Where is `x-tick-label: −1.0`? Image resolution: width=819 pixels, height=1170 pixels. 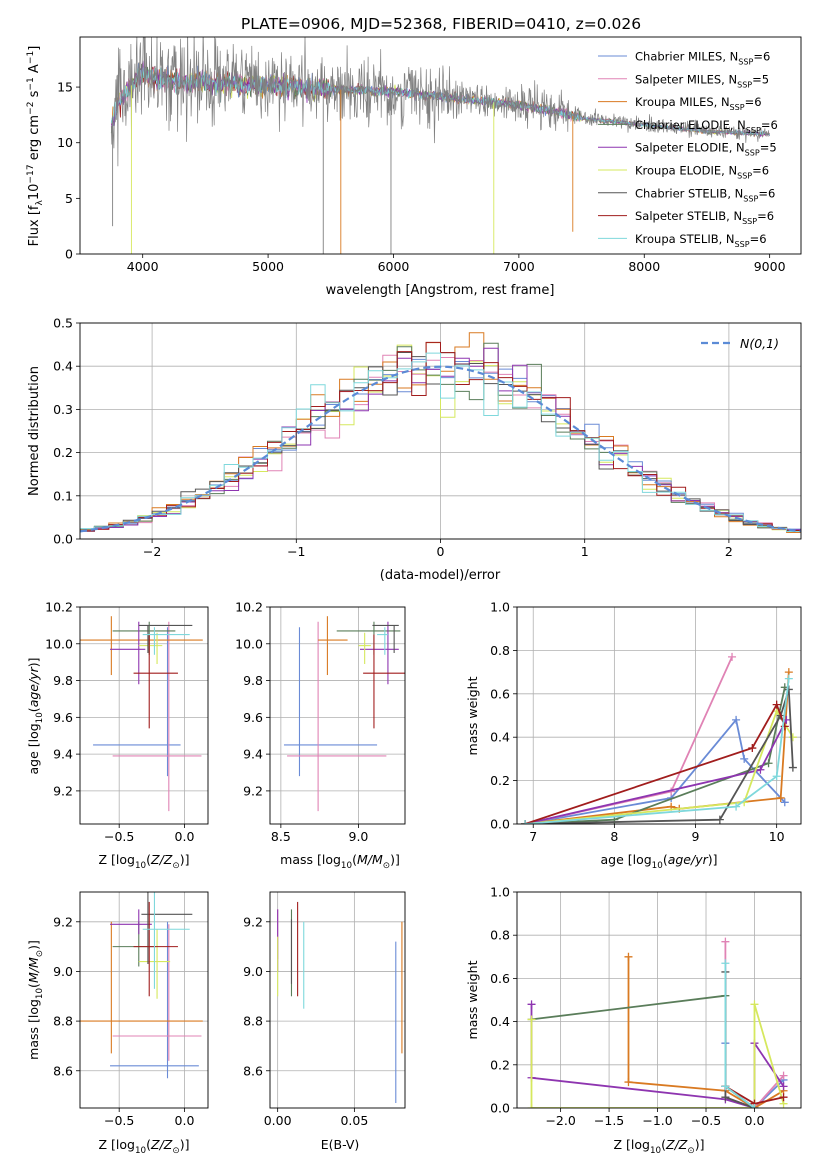
x-tick-label: −1.0 is located at coordinates (657, 1120).